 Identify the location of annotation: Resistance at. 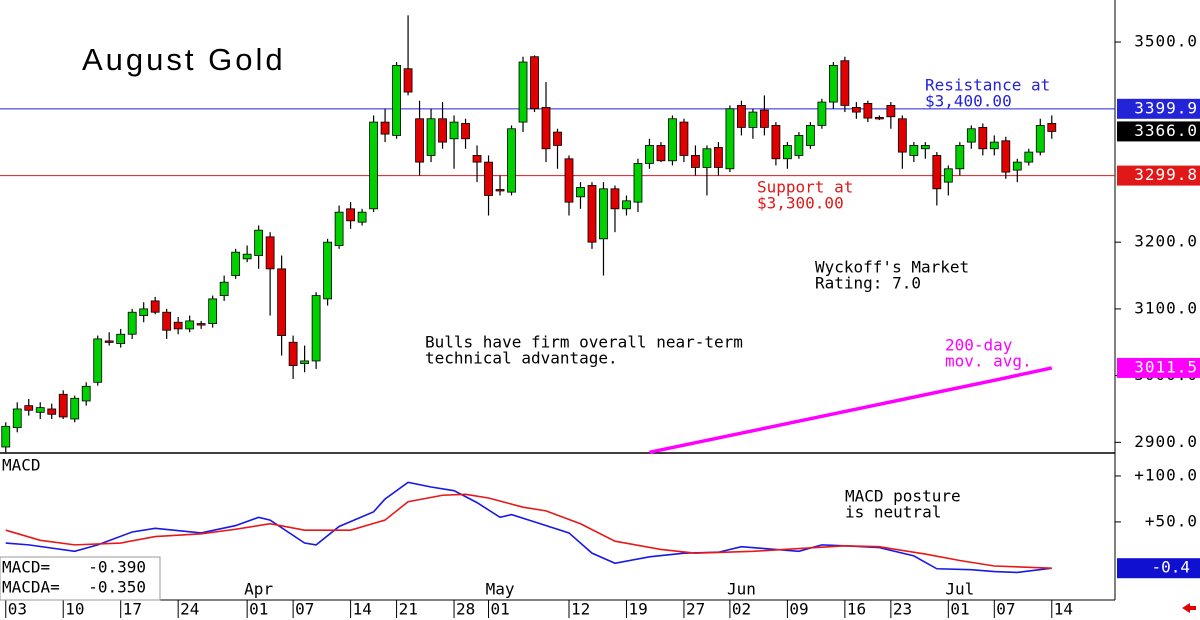
(987, 85).